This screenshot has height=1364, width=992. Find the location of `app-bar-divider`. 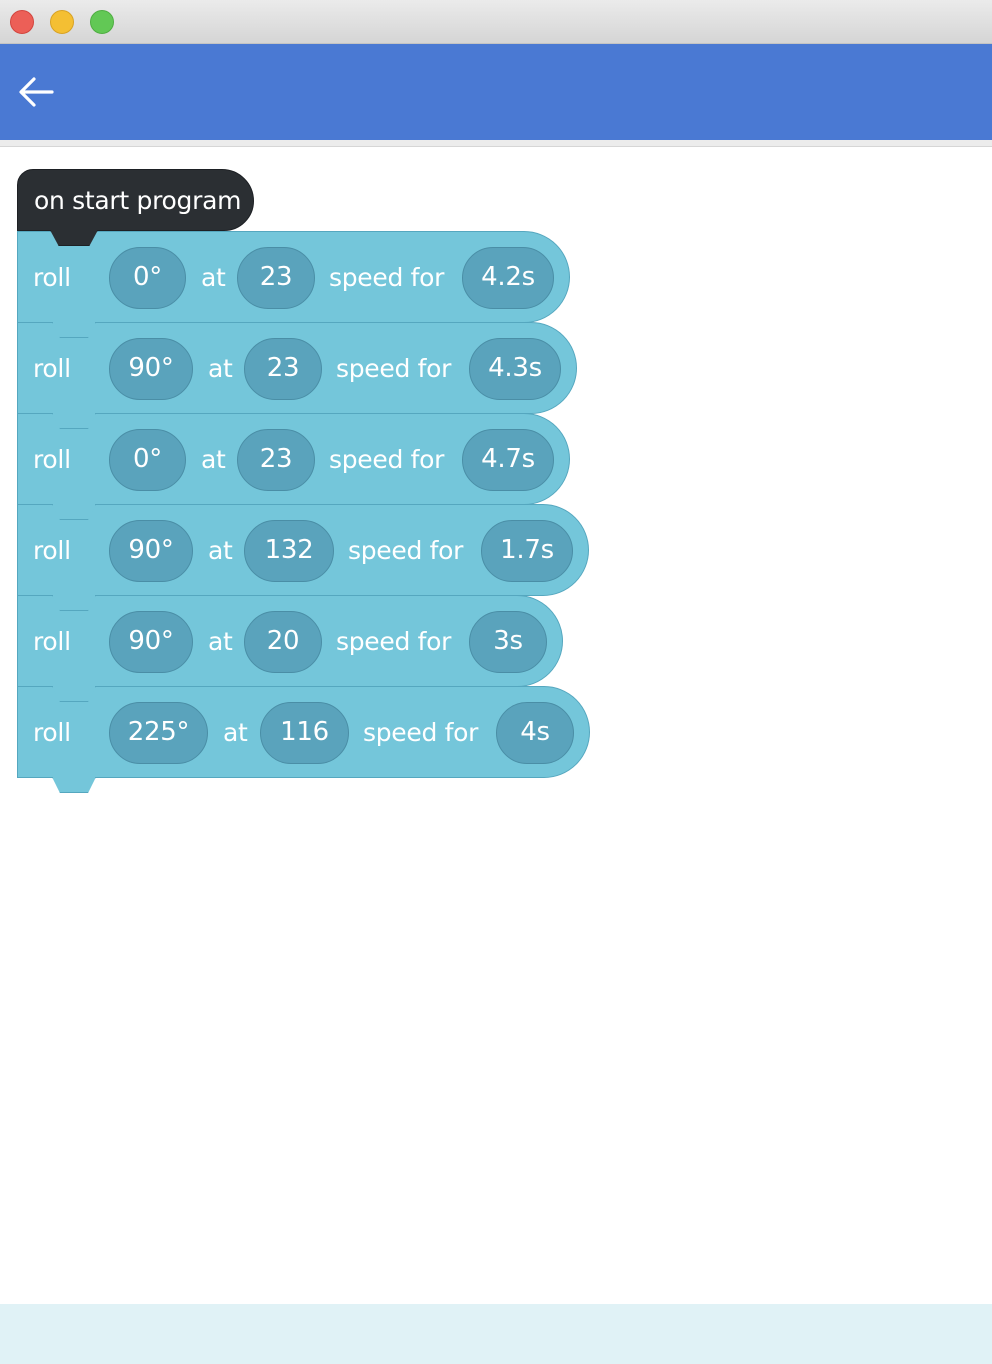

app-bar-divider is located at coordinates (496, 143).